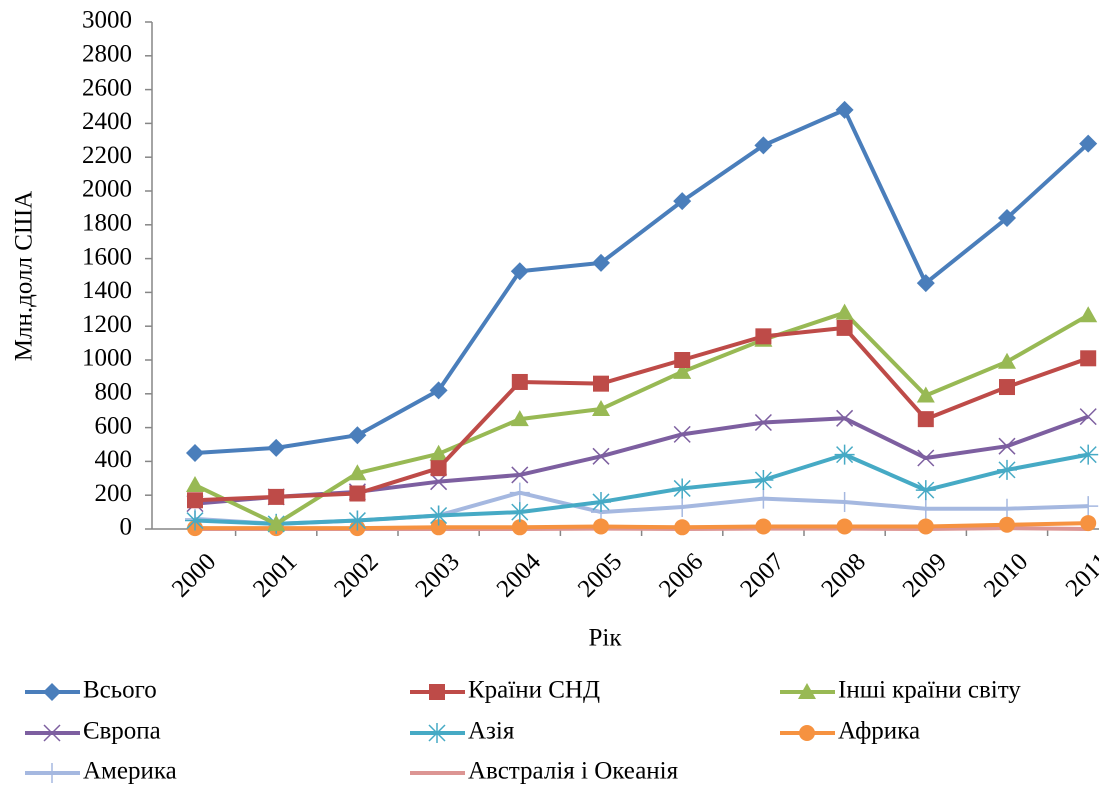 The height and width of the screenshot is (789, 1099). What do you see at coordinates (929, 690) in the screenshot?
I see `legend-label: Інші країни світу` at bounding box center [929, 690].